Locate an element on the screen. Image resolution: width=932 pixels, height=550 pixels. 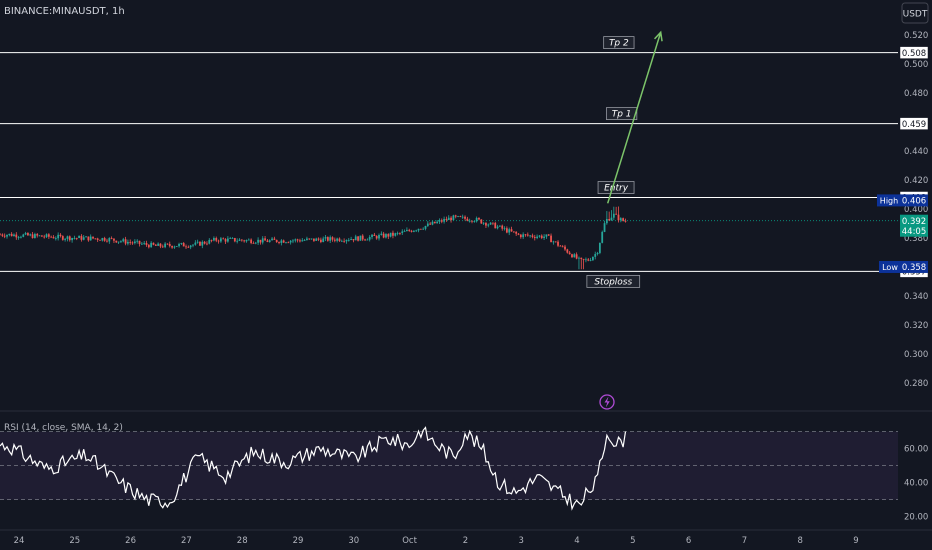
rsi-series is located at coordinates (313, 468).